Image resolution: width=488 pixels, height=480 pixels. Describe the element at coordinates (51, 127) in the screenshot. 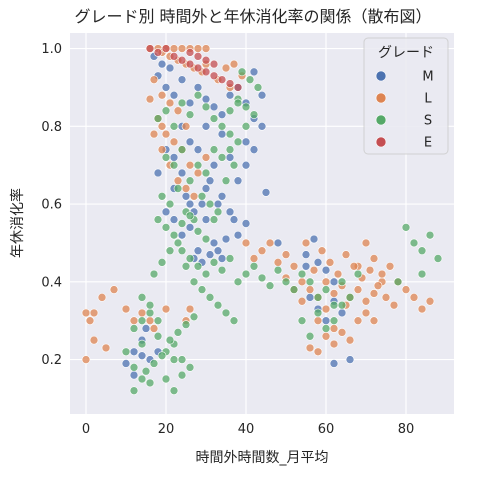

I see `y-tick-label: 0.8` at that location.